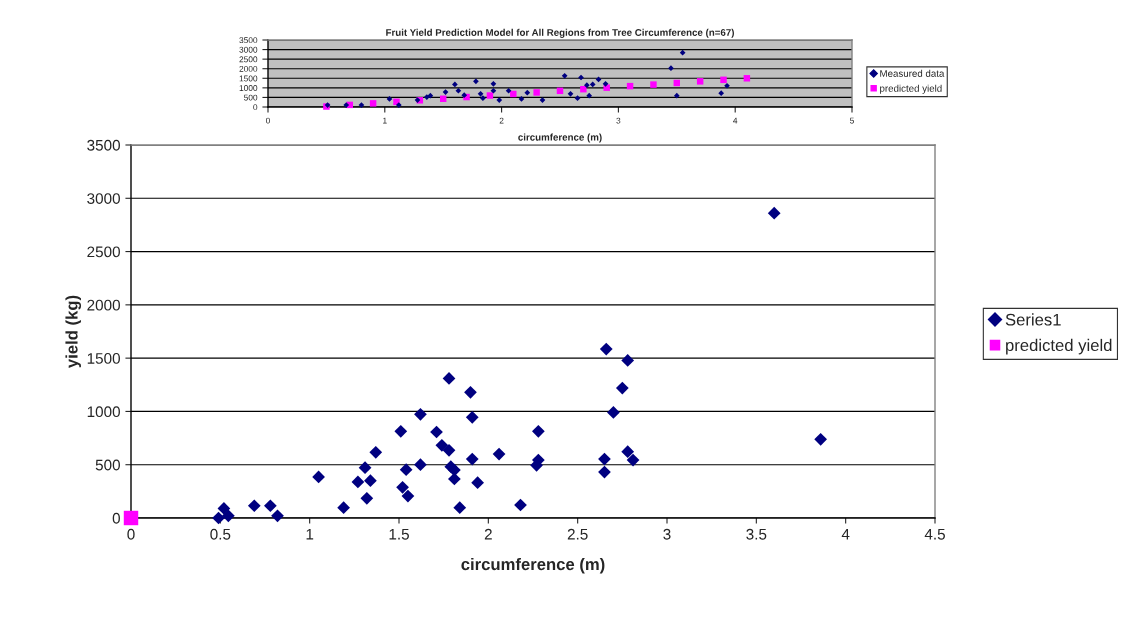 The image size is (1139, 640). Describe the element at coordinates (756, 534) in the screenshot. I see `x-tick-label: 3.5` at that location.